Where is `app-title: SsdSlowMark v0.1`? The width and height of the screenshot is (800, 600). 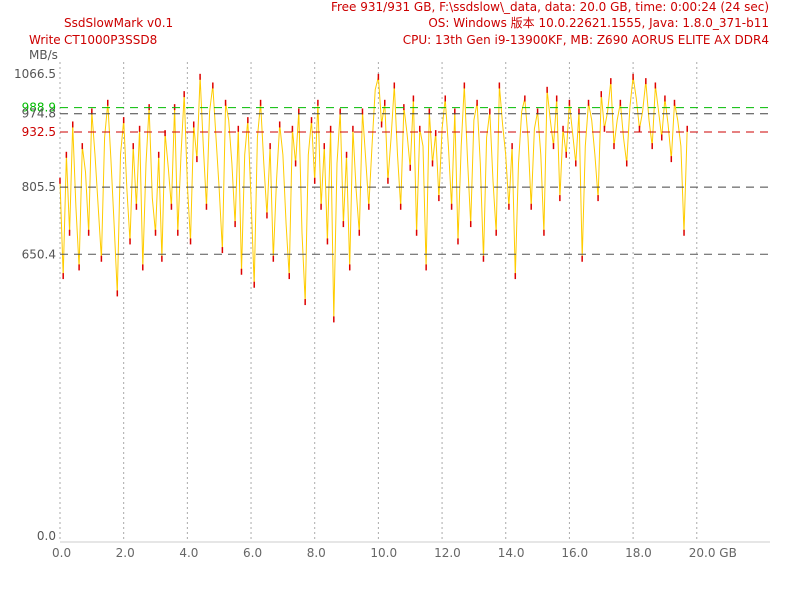 app-title: SsdSlowMark v0.1 is located at coordinates (119, 23).